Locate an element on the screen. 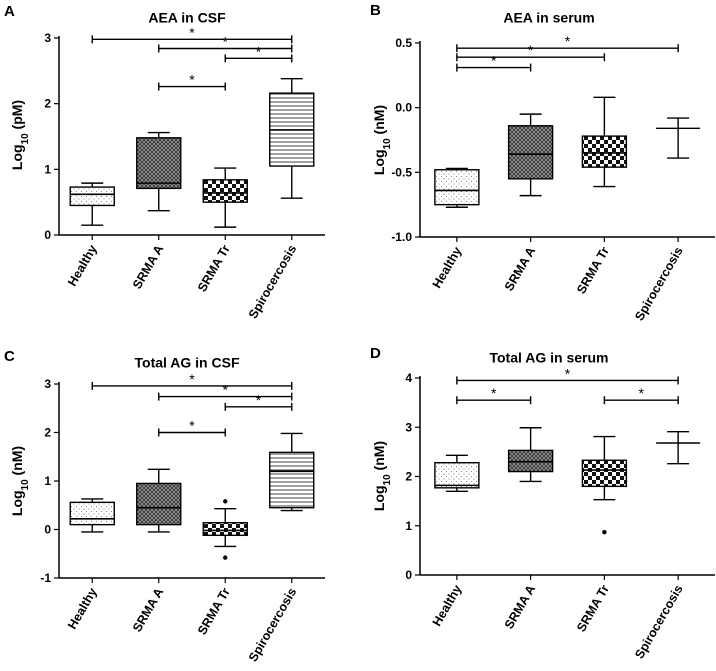  y-tick-label: 0.5 is located at coordinates (403, 43).